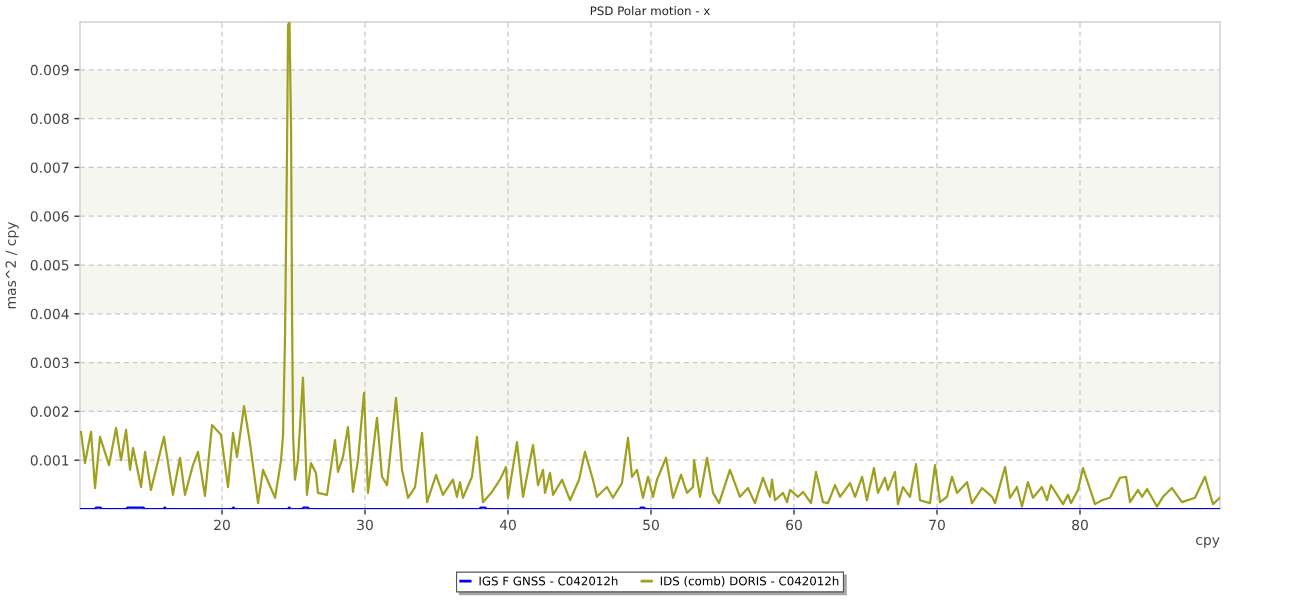  I want to click on x-tick-label: 50, so click(651, 525).